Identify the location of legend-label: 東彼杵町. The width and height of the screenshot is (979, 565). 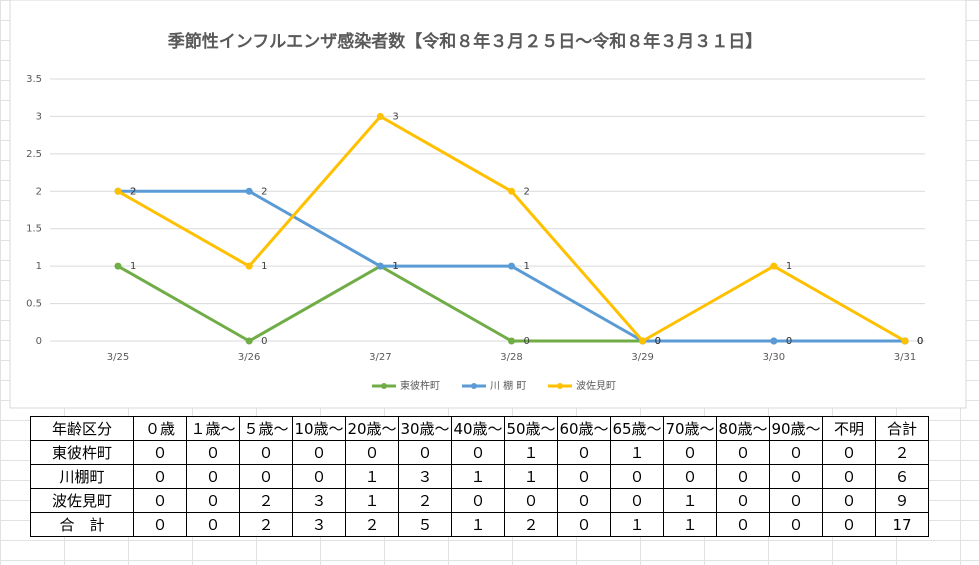
(420, 385).